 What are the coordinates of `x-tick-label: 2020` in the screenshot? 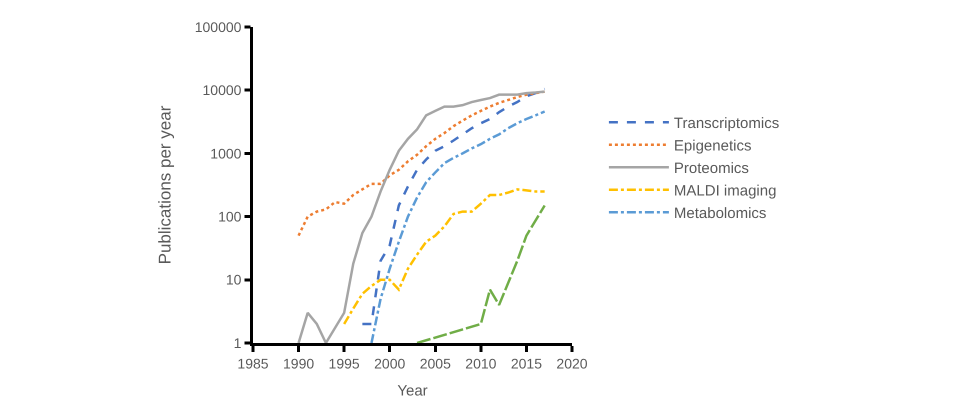 It's located at (572, 364).